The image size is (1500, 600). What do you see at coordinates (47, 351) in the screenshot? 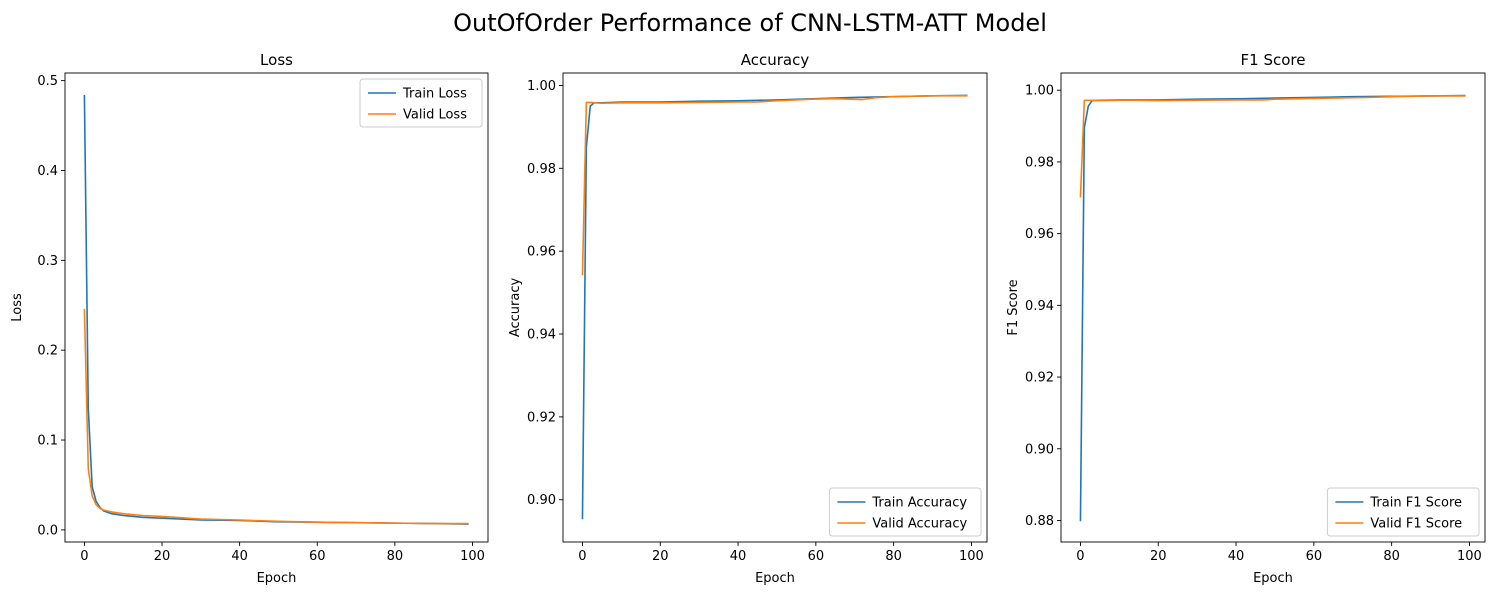
I see `y-tick-label: 0.2` at bounding box center [47, 351].